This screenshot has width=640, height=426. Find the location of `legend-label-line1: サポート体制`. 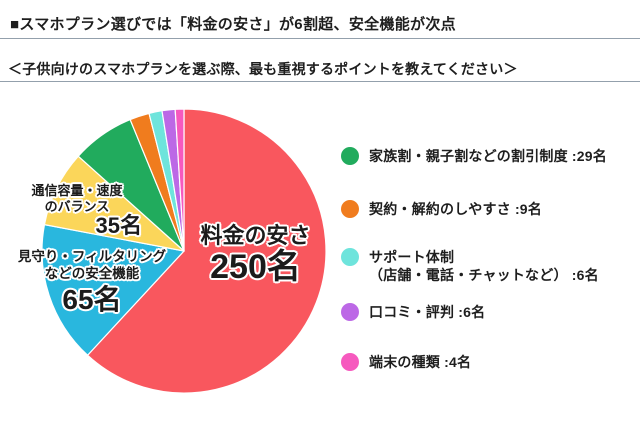

legend-label-line1: サポート体制 is located at coordinates (412, 257).